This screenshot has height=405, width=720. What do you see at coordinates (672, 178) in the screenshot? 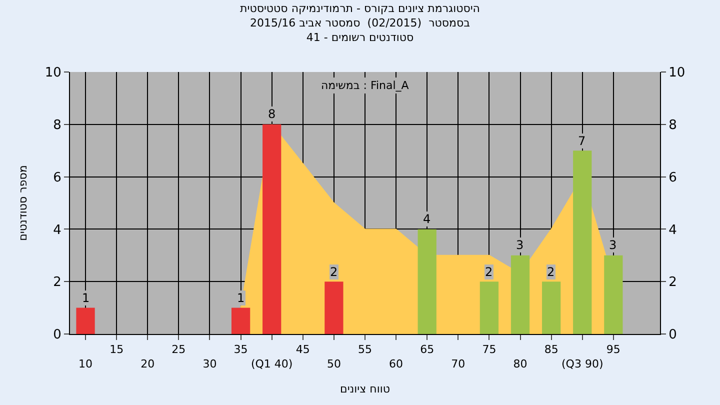
I see `y2-tick-label: 6` at bounding box center [672, 178].